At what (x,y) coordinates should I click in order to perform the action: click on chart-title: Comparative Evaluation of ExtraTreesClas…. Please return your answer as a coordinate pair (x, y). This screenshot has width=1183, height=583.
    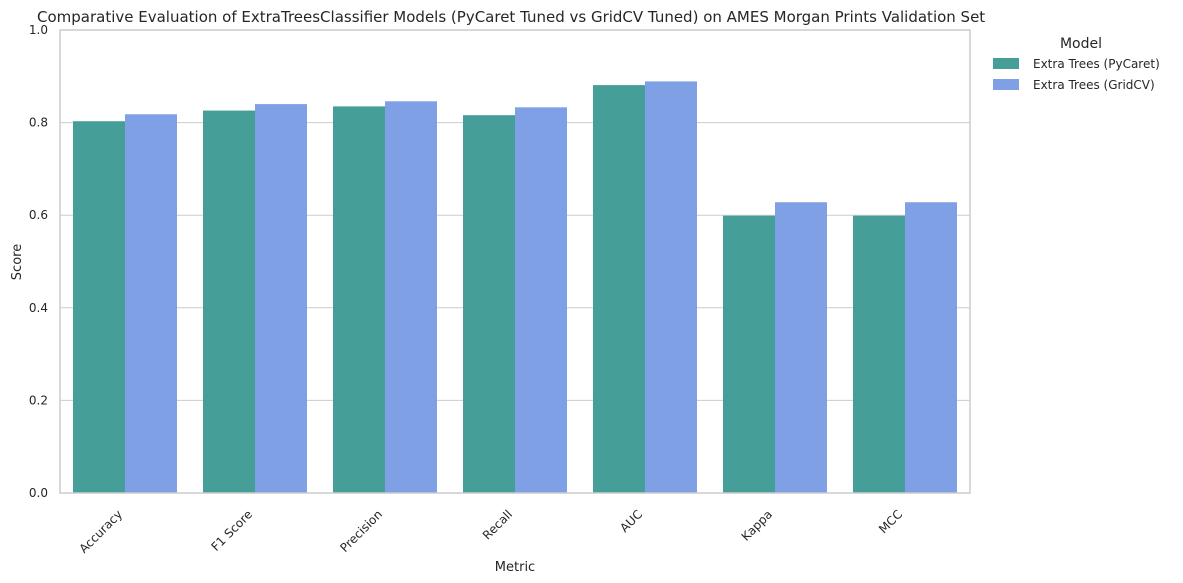
    Looking at the image, I should click on (511, 17).